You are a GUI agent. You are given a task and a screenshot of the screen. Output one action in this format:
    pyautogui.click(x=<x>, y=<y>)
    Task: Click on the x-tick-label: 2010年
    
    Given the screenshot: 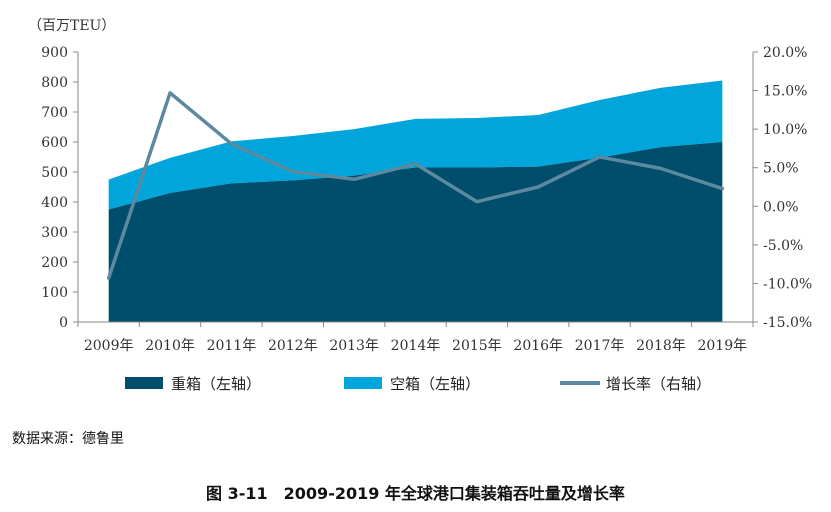 What is the action you would take?
    pyautogui.click(x=170, y=346)
    